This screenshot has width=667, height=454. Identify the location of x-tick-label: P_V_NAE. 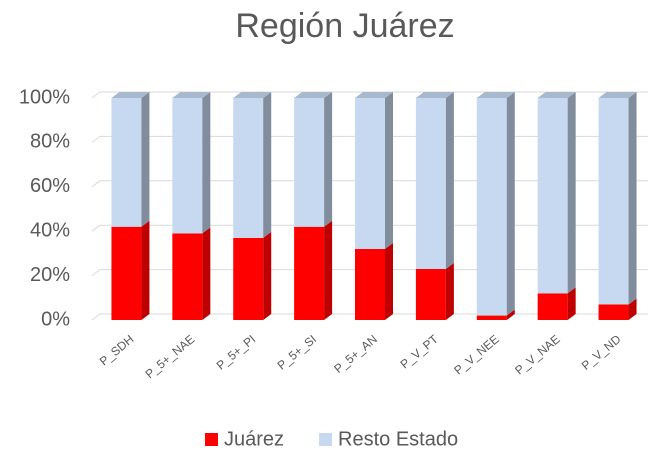
(537, 354).